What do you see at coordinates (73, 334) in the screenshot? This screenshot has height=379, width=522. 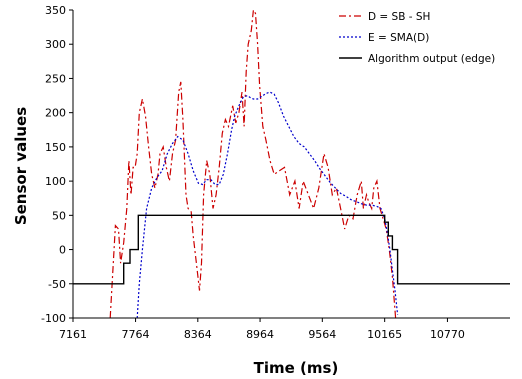 I see `x-tick-label: 7161` at bounding box center [73, 334].